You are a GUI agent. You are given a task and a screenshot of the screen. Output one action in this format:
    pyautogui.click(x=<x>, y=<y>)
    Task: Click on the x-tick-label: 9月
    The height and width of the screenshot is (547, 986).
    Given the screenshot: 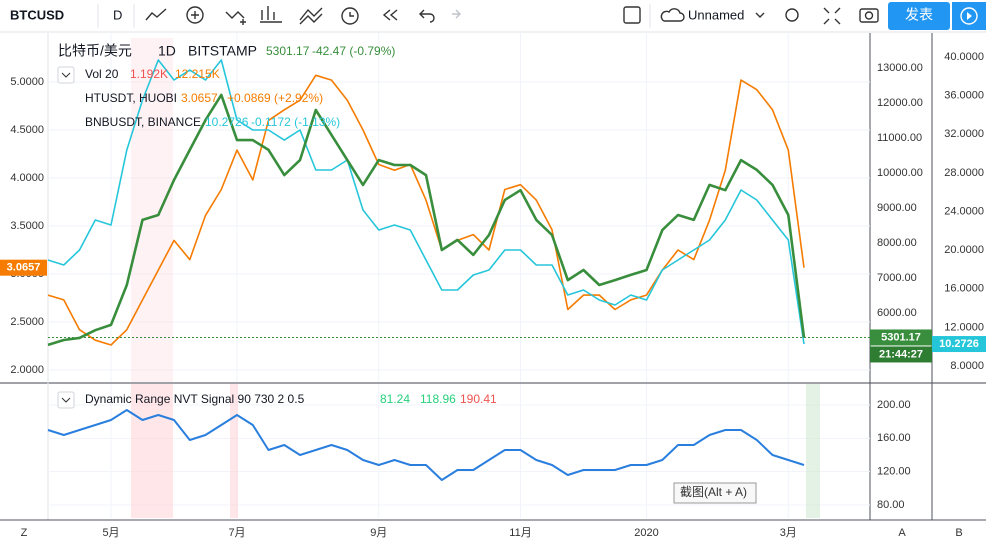 What is the action you would take?
    pyautogui.click(x=378, y=533)
    